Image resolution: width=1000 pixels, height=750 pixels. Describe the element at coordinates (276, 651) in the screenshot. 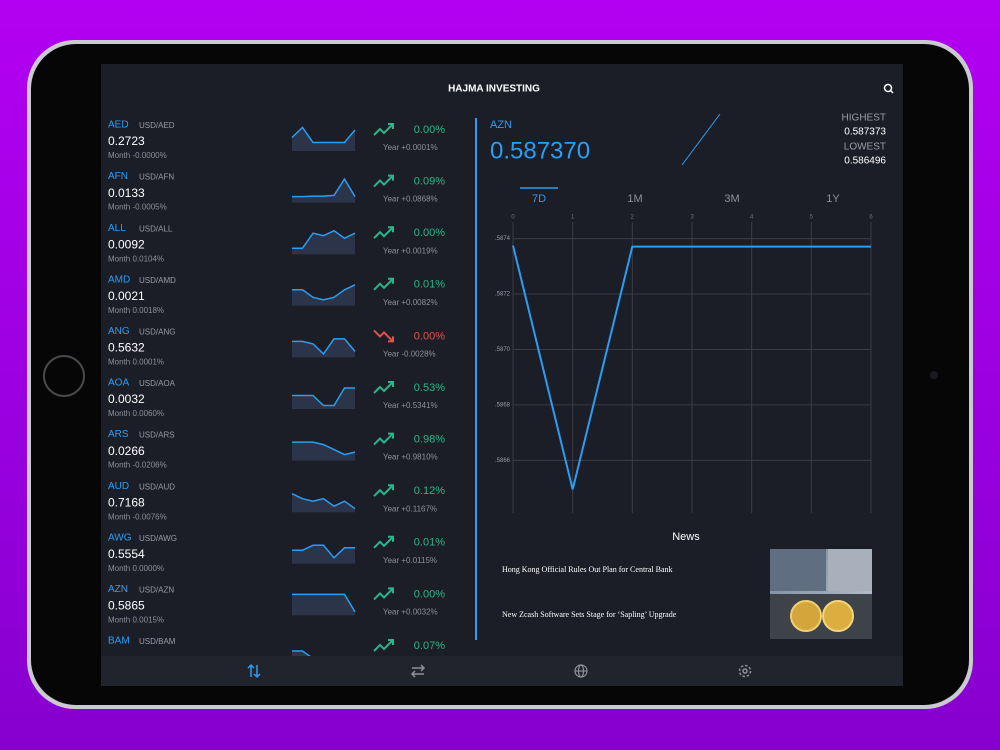

I see `currency-row: BAM USD/BAM 0.07%` at that location.